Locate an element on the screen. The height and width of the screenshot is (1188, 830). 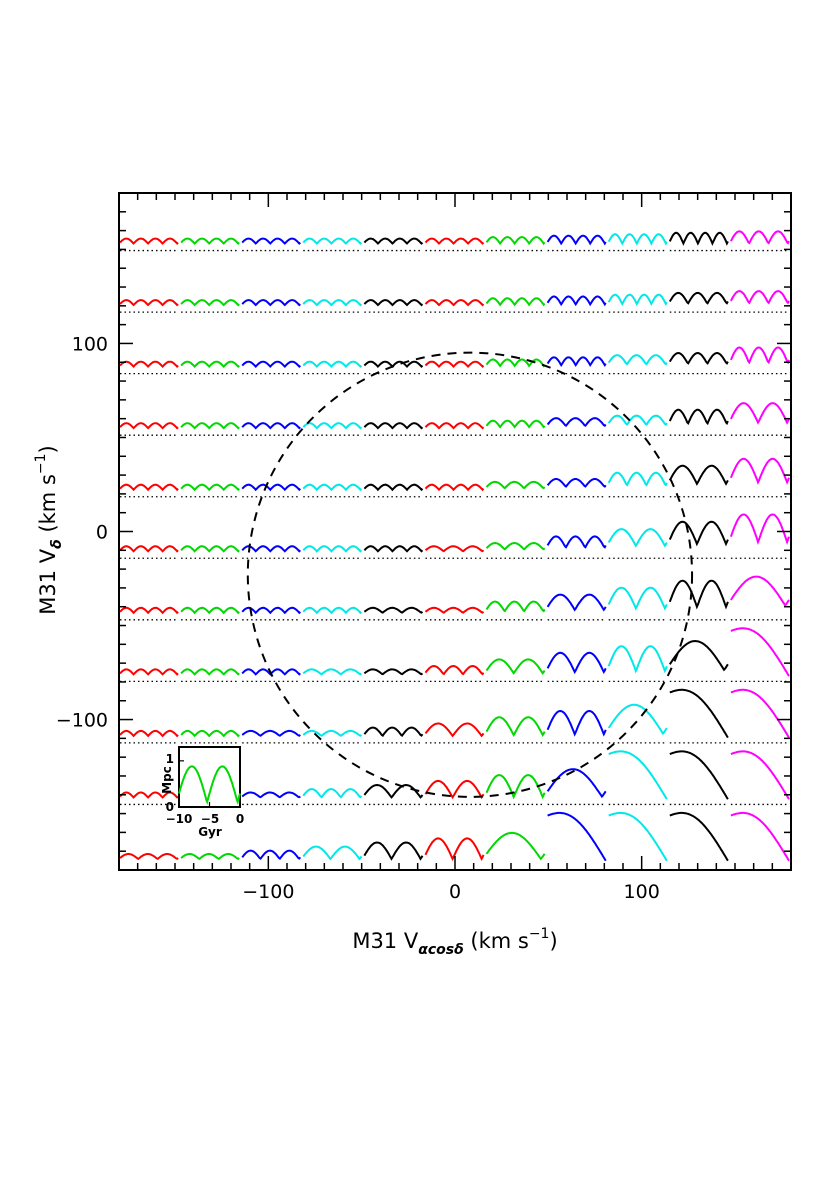
inset-ticks is located at coordinates (209, 784).